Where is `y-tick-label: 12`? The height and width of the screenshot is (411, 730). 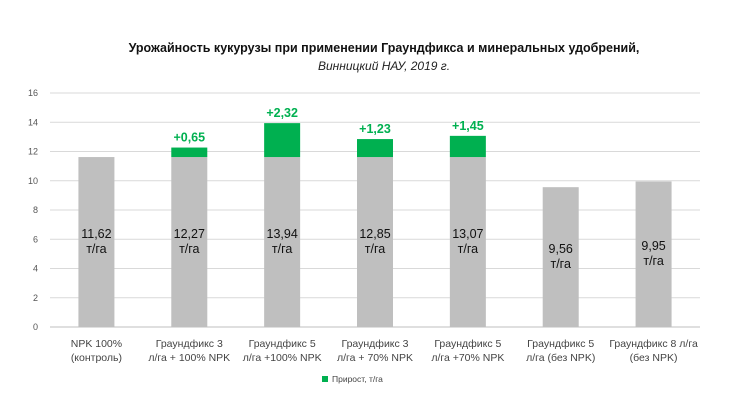 y-tick-label: 12 is located at coordinates (33, 152).